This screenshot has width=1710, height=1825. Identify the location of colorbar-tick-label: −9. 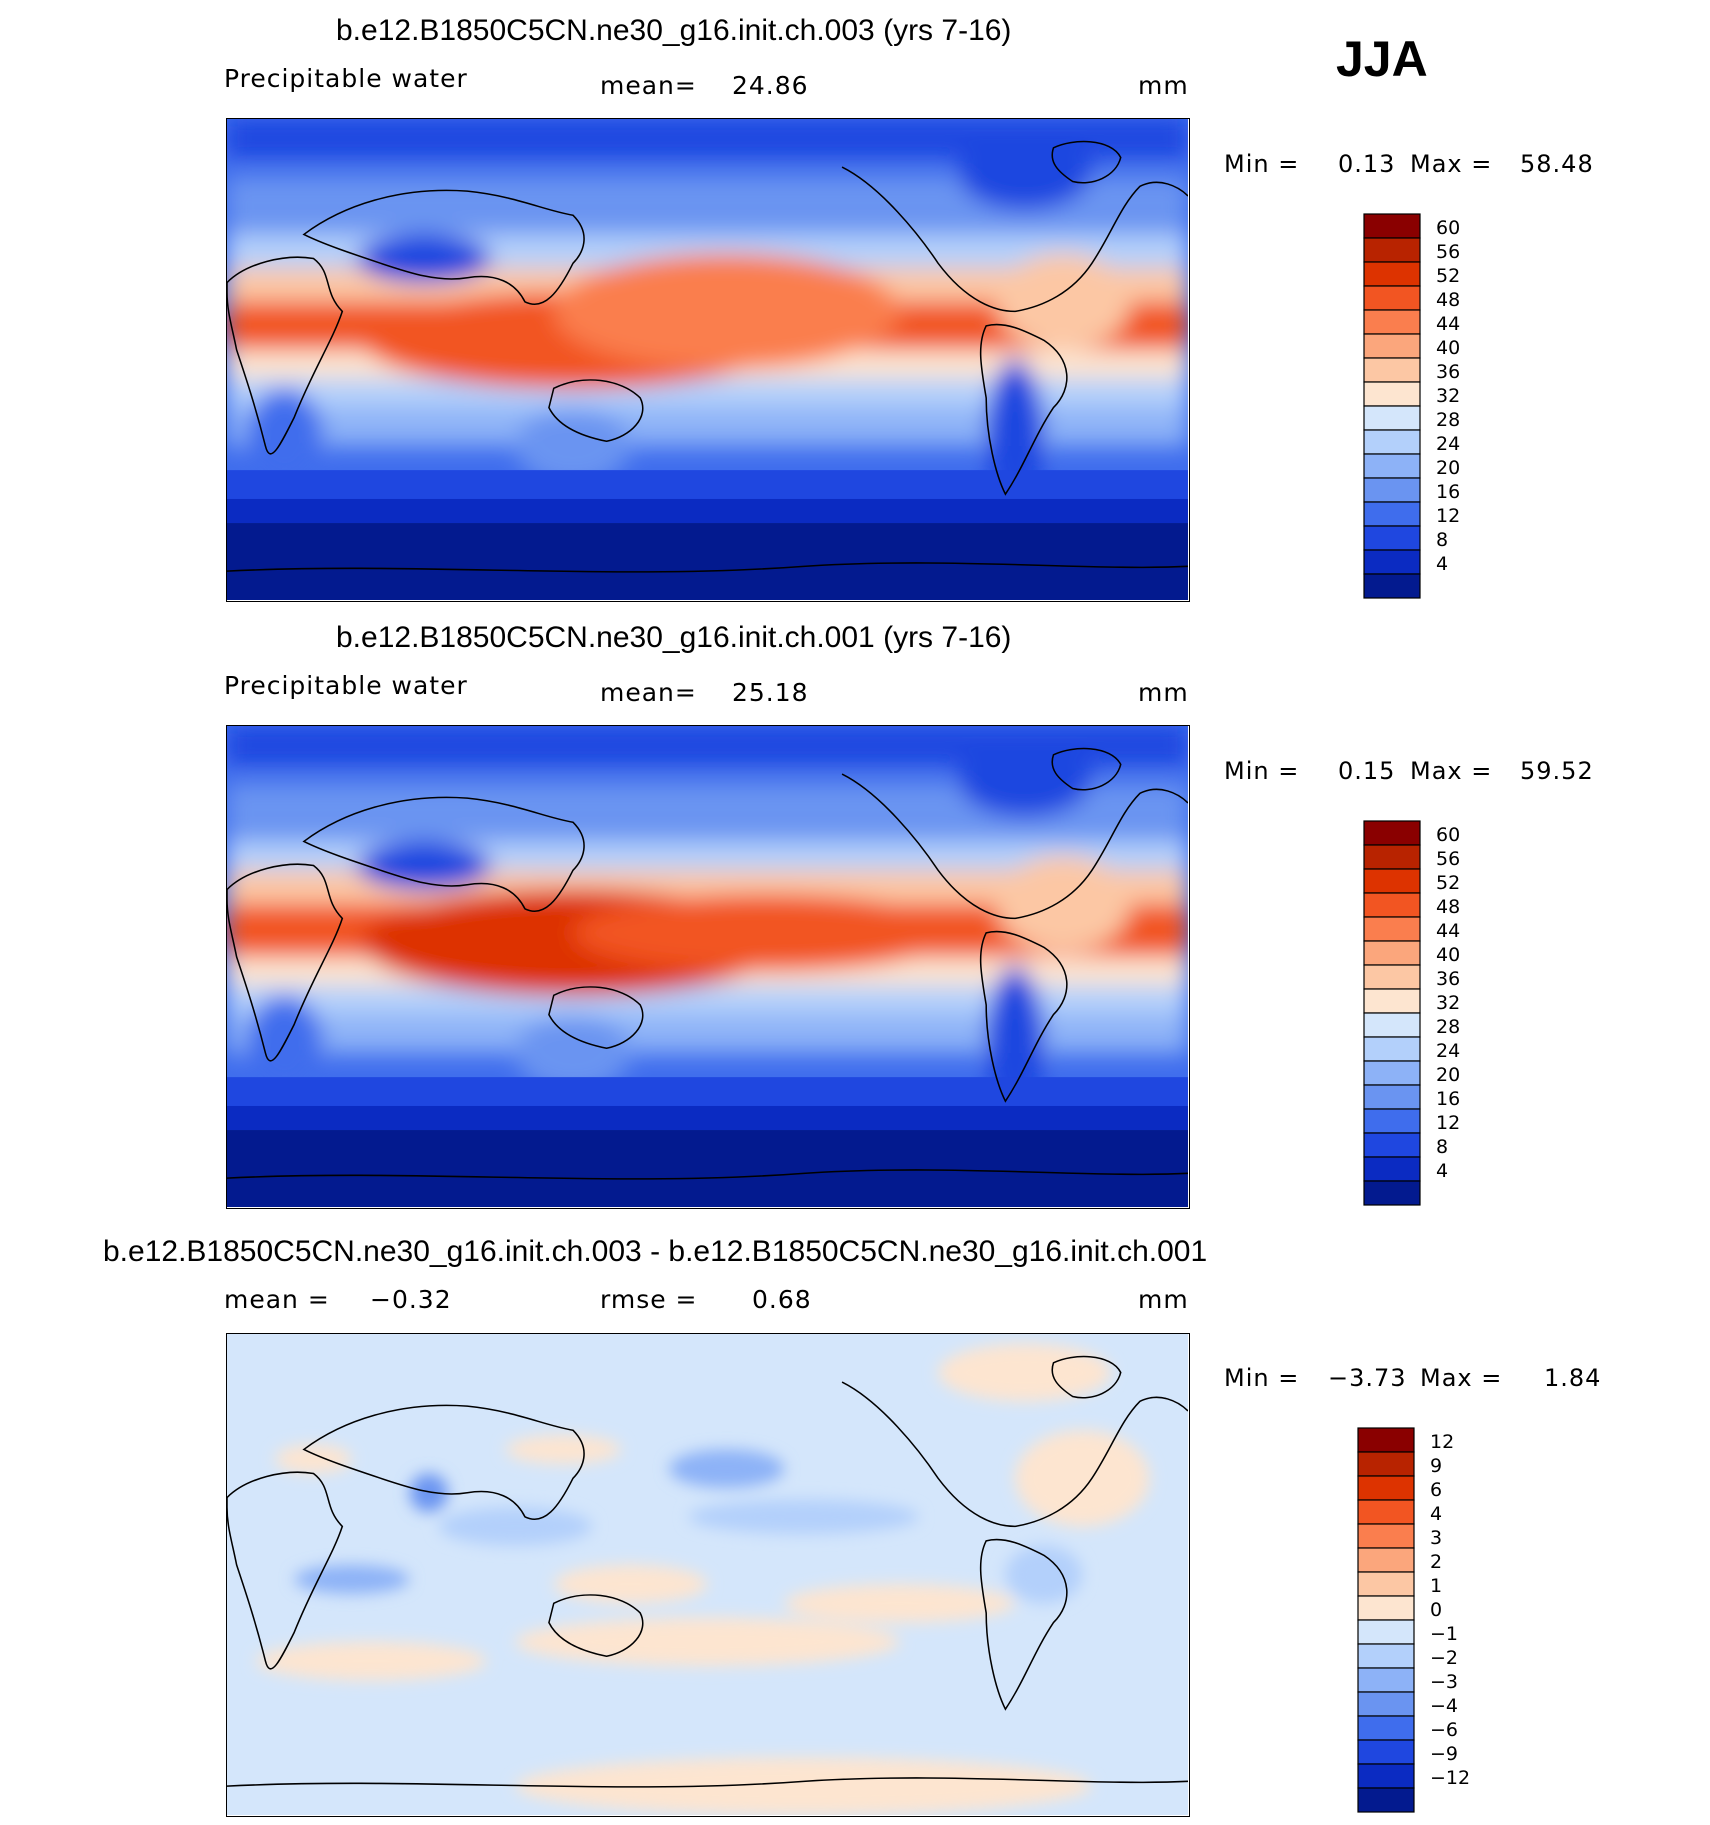
(1444, 1754).